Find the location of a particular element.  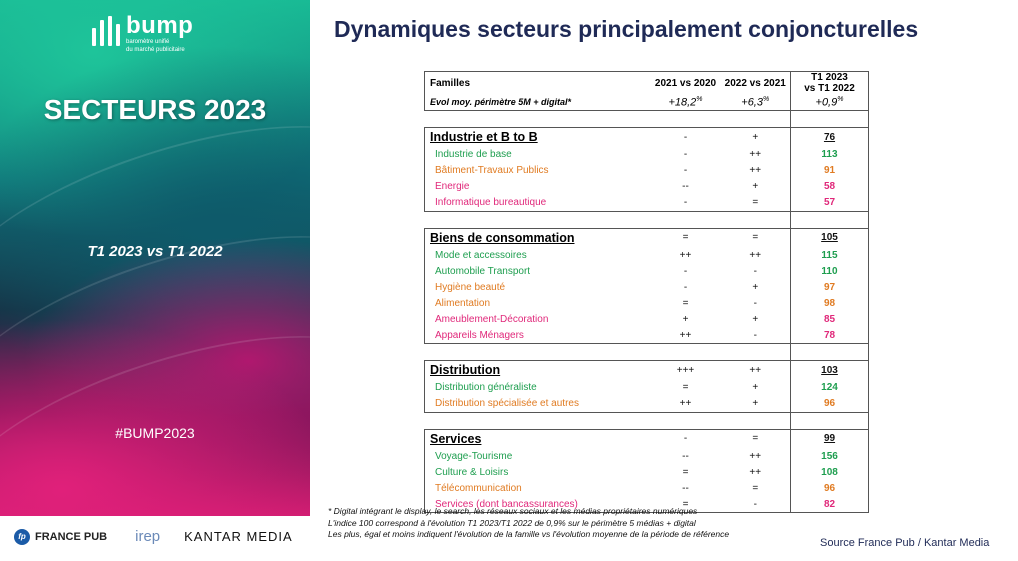

logo-tagline: du marché publicitaire is located at coordinates (155, 50).